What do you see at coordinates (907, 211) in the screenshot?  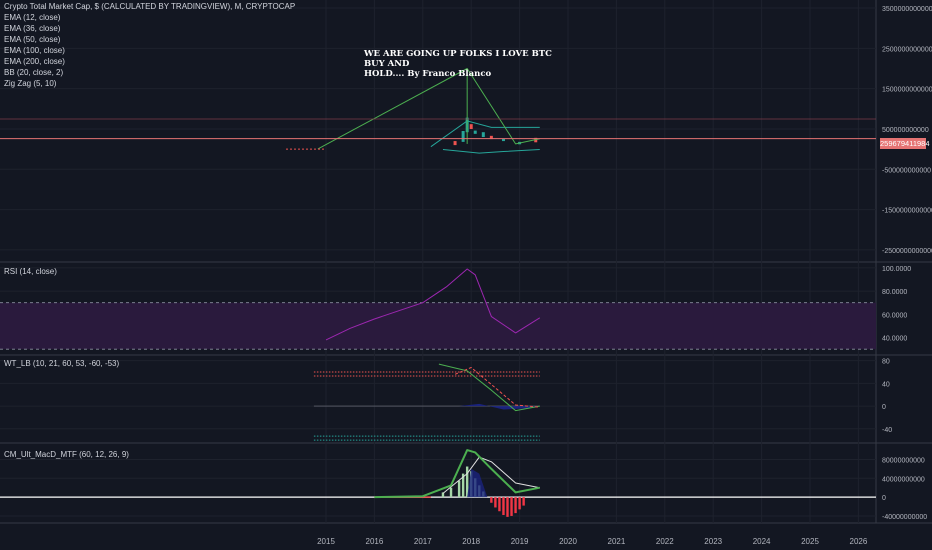 I see `y-tick-label: -1500000000000` at bounding box center [907, 211].